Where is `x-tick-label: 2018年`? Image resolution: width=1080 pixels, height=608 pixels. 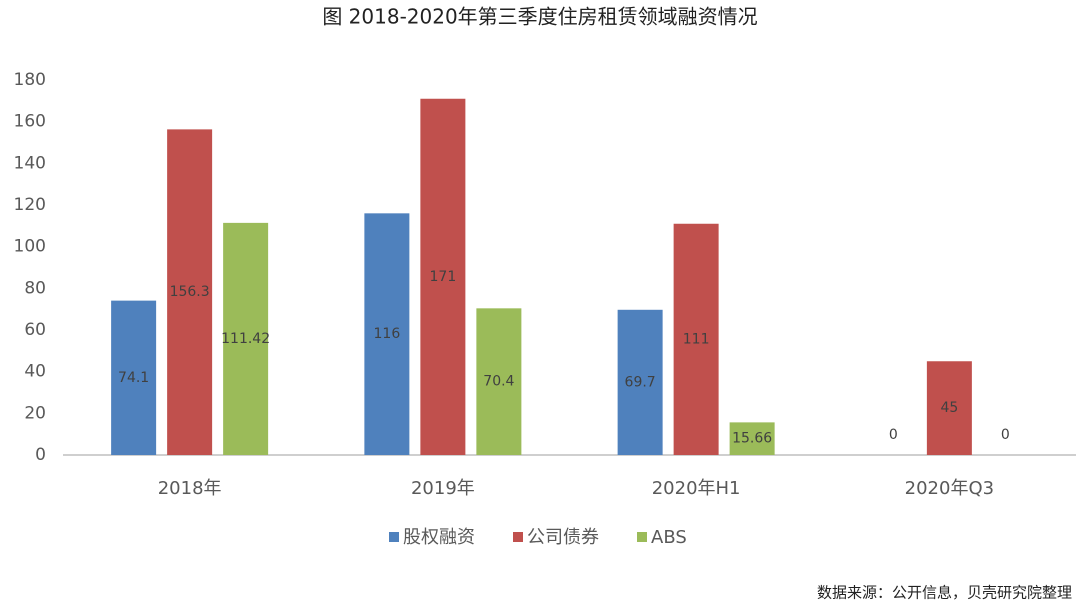 x-tick-label: 2018年 is located at coordinates (190, 488).